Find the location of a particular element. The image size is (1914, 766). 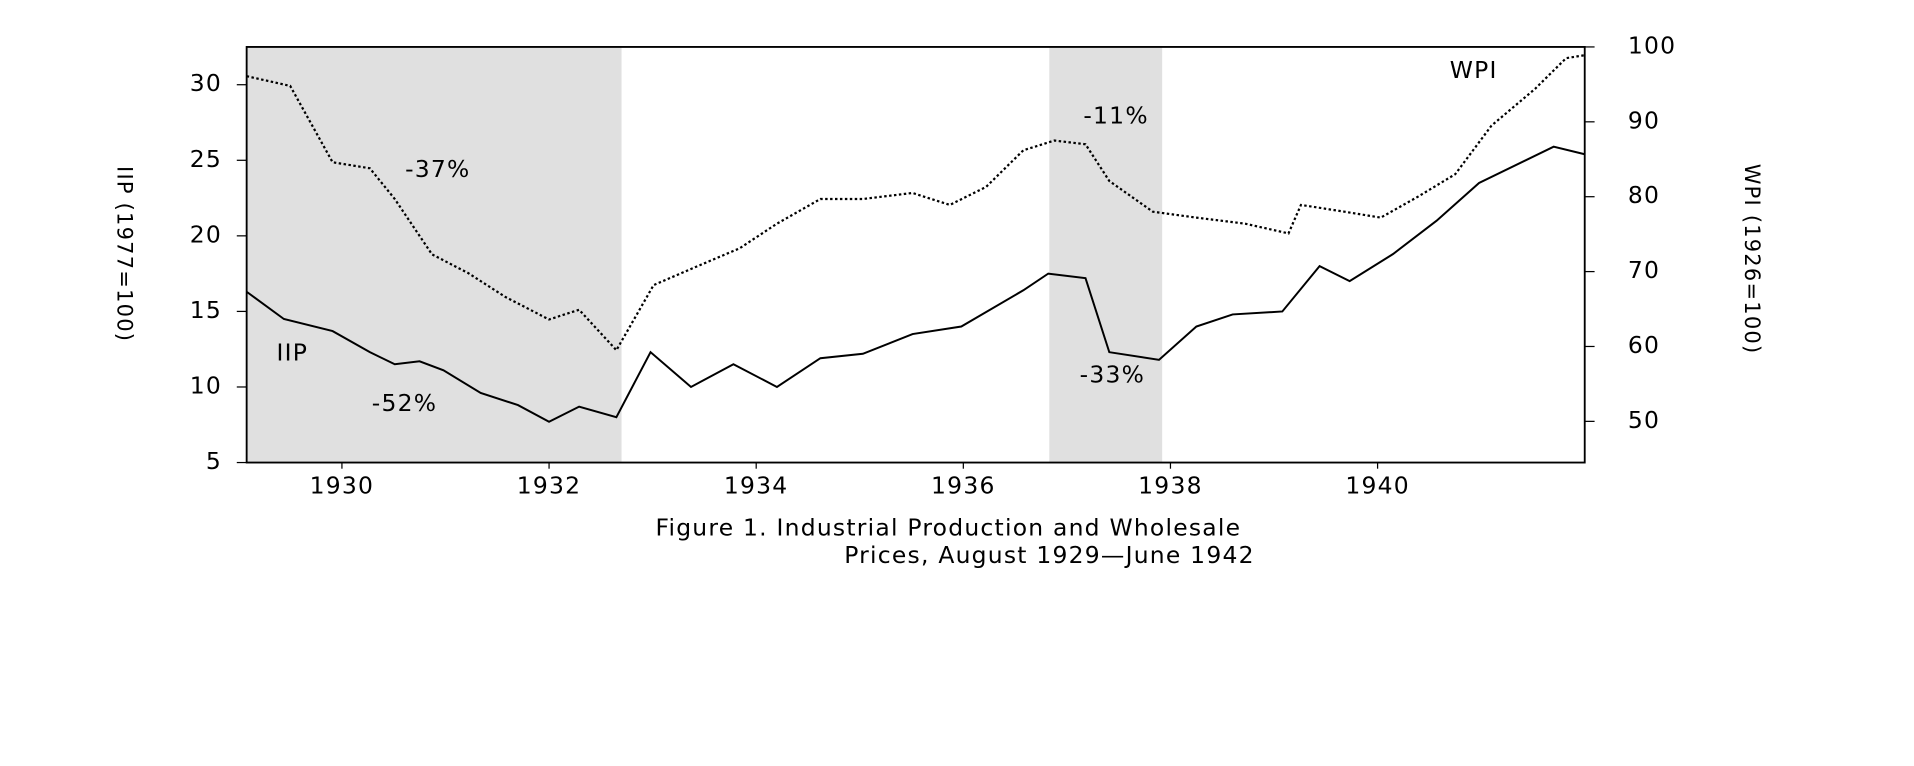

annotation: IIP is located at coordinates (292, 353).